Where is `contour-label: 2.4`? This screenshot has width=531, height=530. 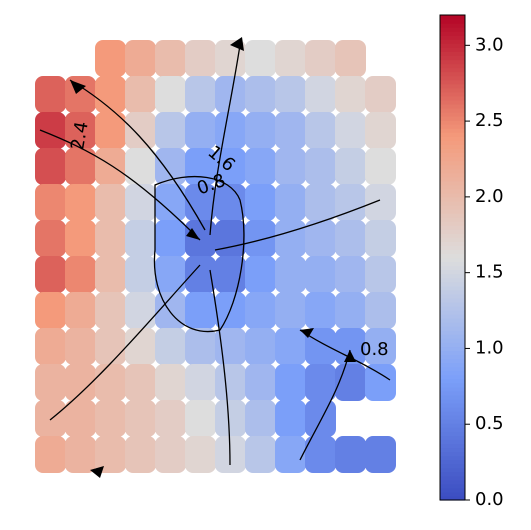
contour-label: 2.4 is located at coordinates (80, 136).